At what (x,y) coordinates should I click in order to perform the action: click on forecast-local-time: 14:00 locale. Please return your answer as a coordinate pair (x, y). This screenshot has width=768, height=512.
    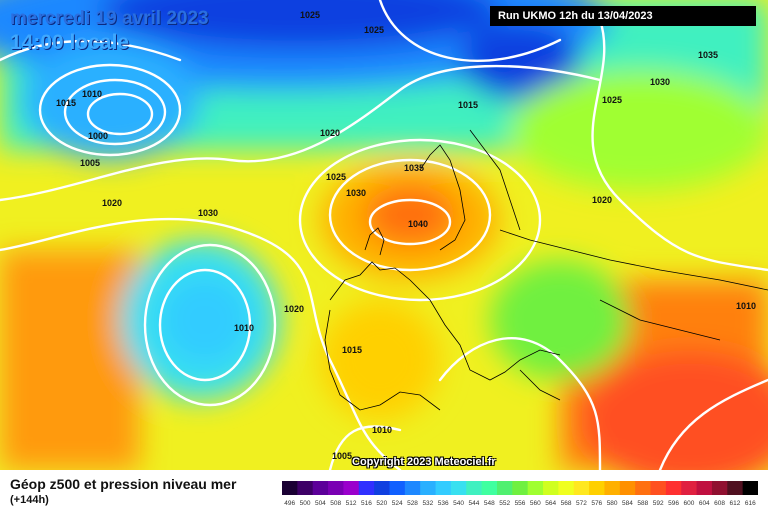
    Looking at the image, I should click on (70, 42).